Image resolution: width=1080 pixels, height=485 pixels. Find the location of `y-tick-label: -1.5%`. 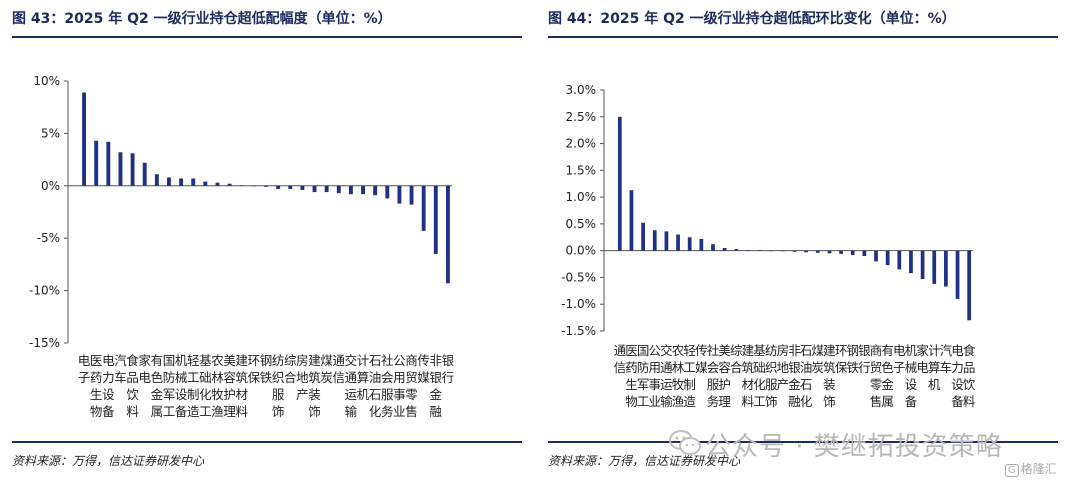

y-tick-label: -1.5% is located at coordinates (578, 331).